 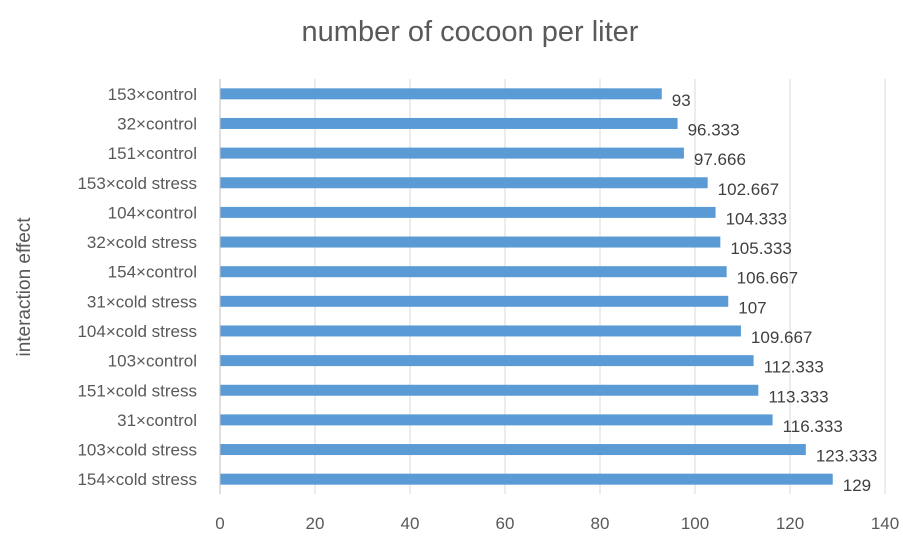 What do you see at coordinates (748, 189) in the screenshot?
I see `data-label: 102.667` at bounding box center [748, 189].